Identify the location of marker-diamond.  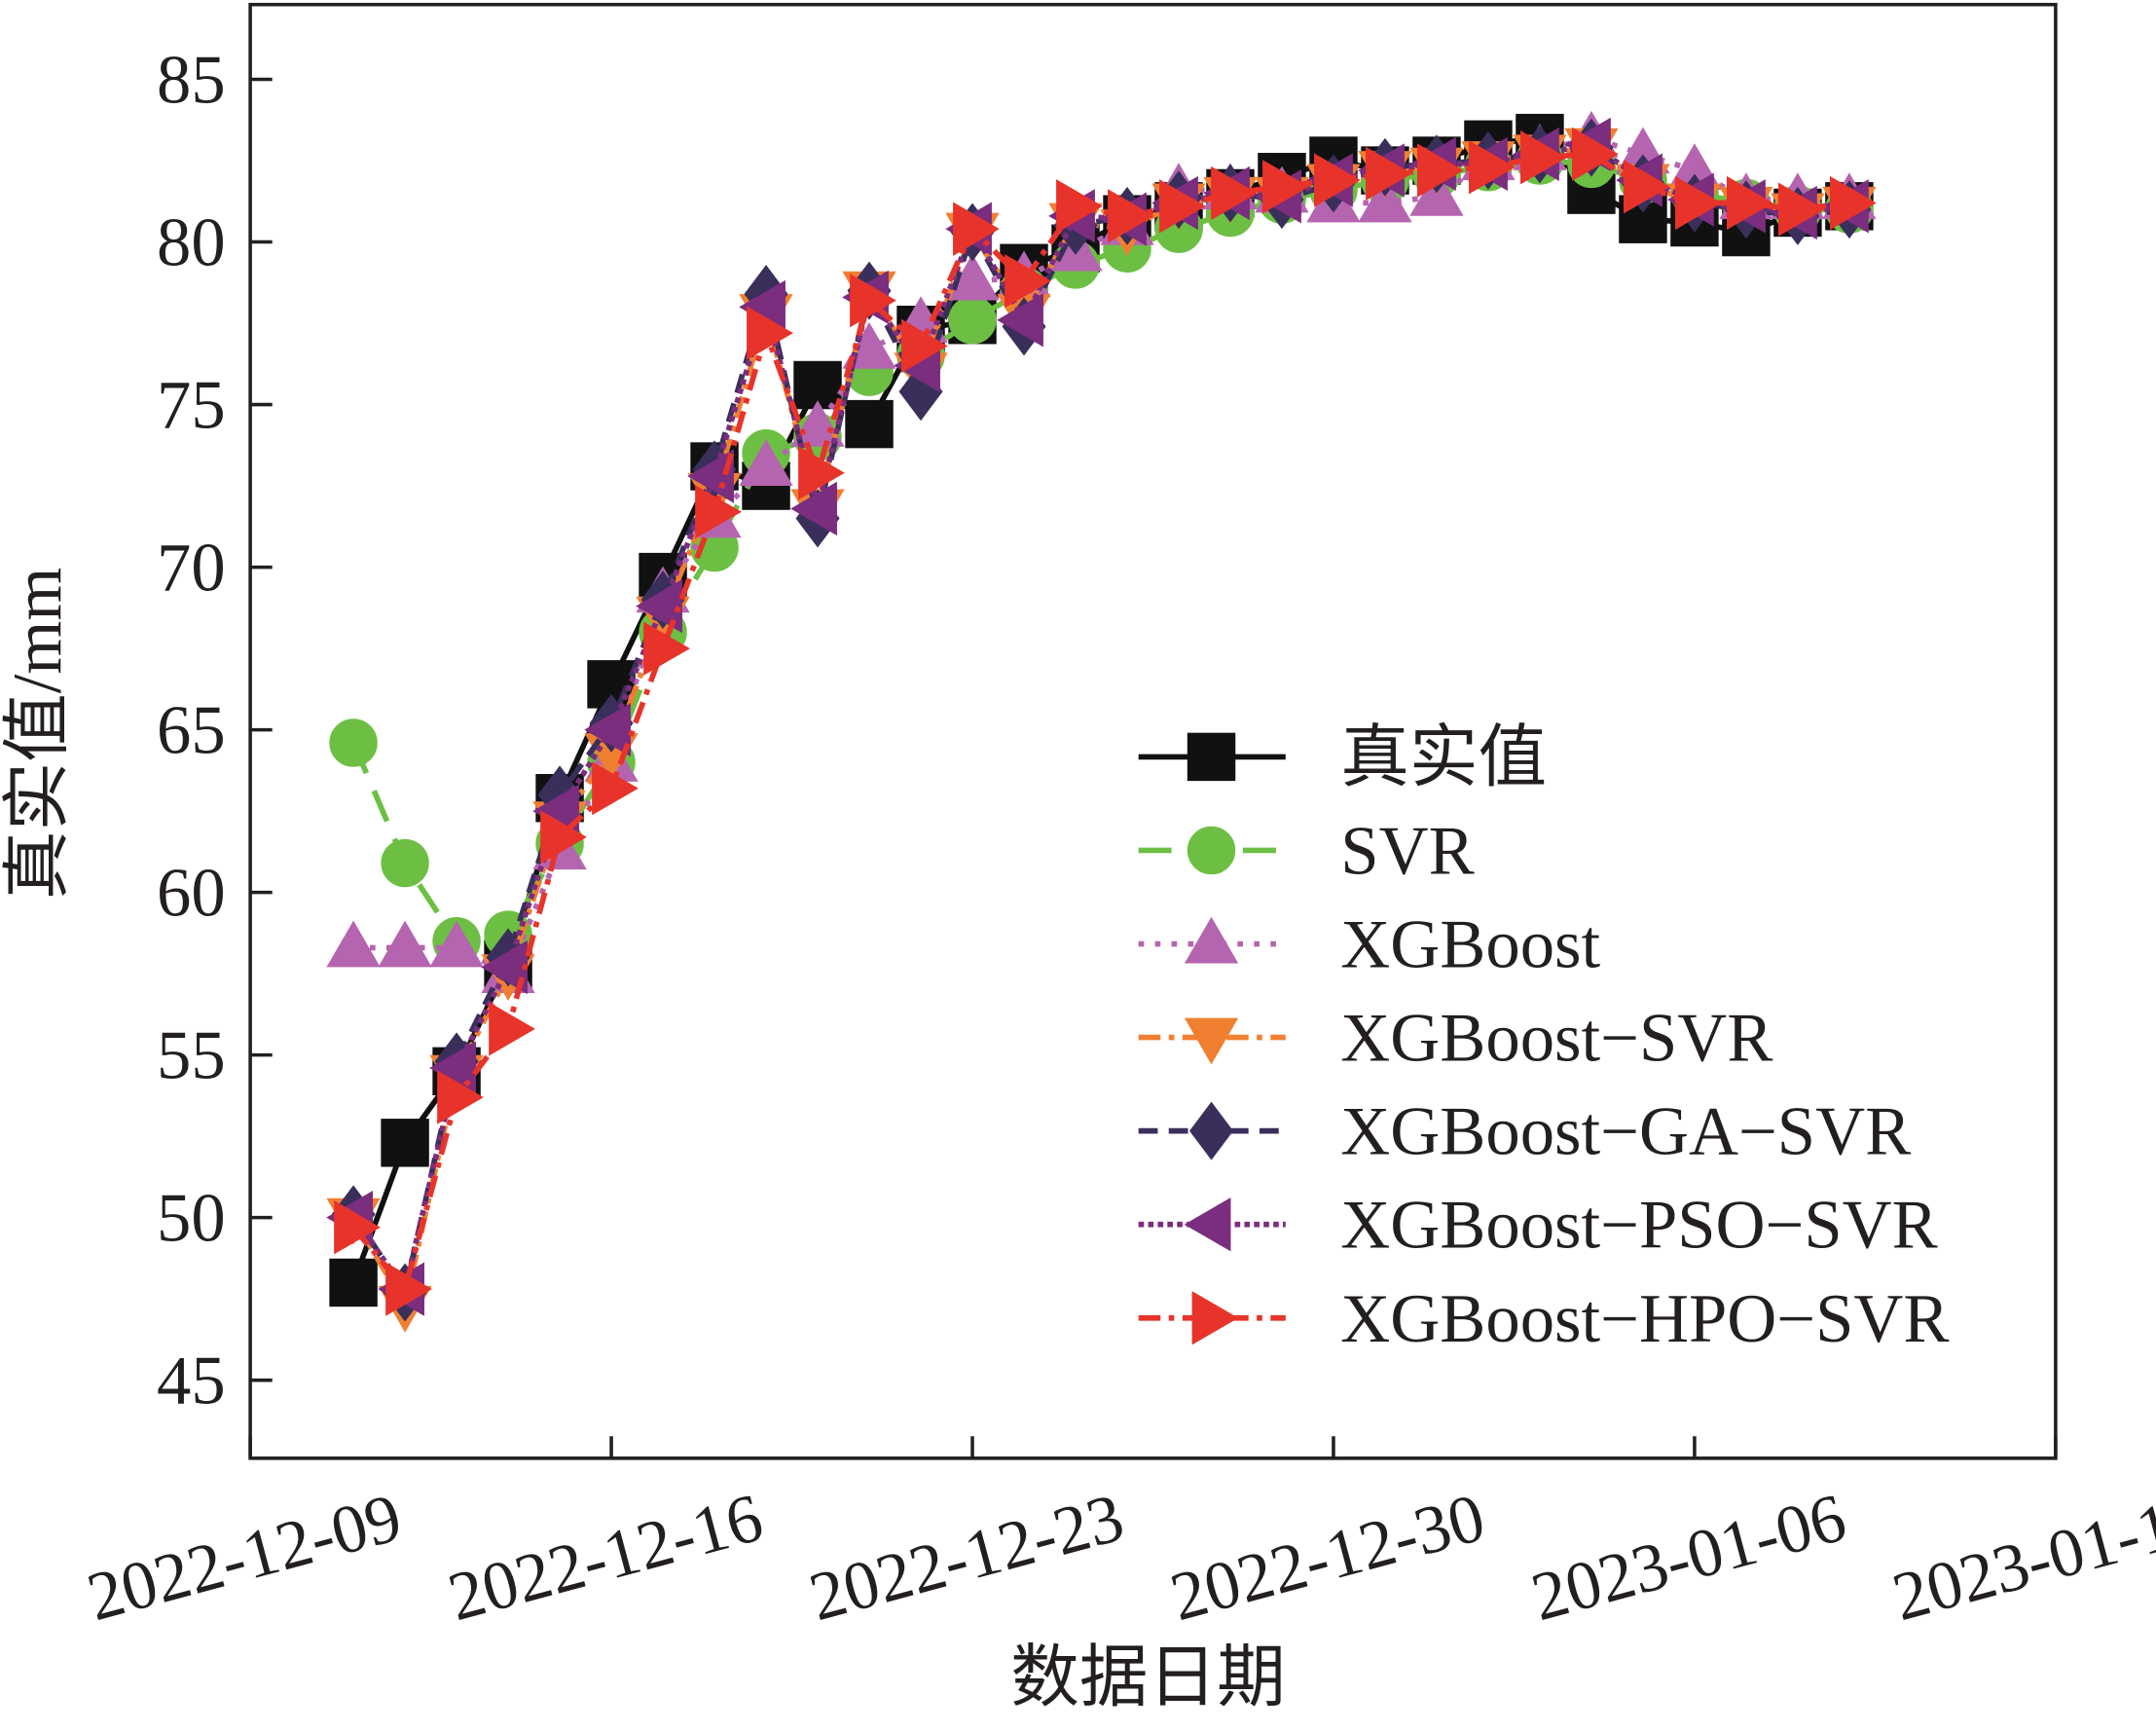
(1211, 1130).